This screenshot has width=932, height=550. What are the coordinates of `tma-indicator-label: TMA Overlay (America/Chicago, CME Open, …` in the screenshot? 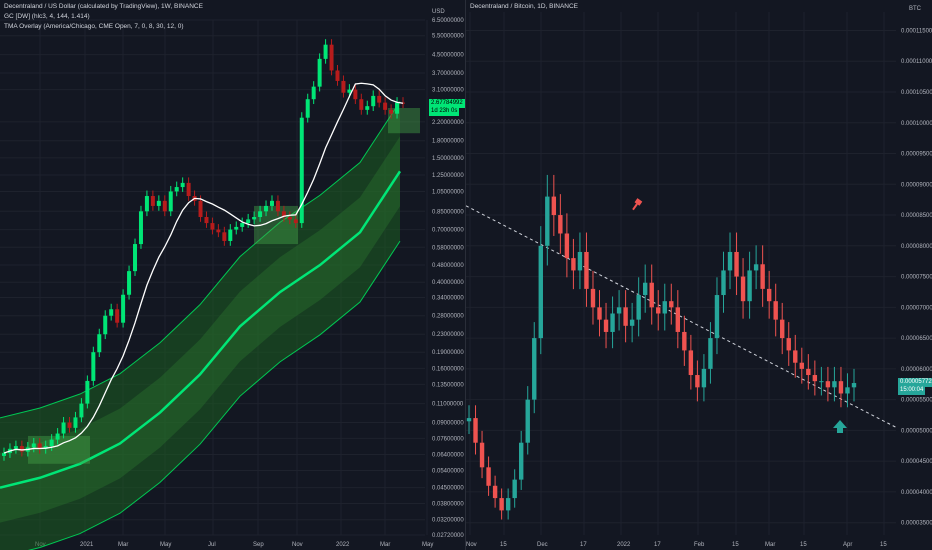 It's located at (94, 26).